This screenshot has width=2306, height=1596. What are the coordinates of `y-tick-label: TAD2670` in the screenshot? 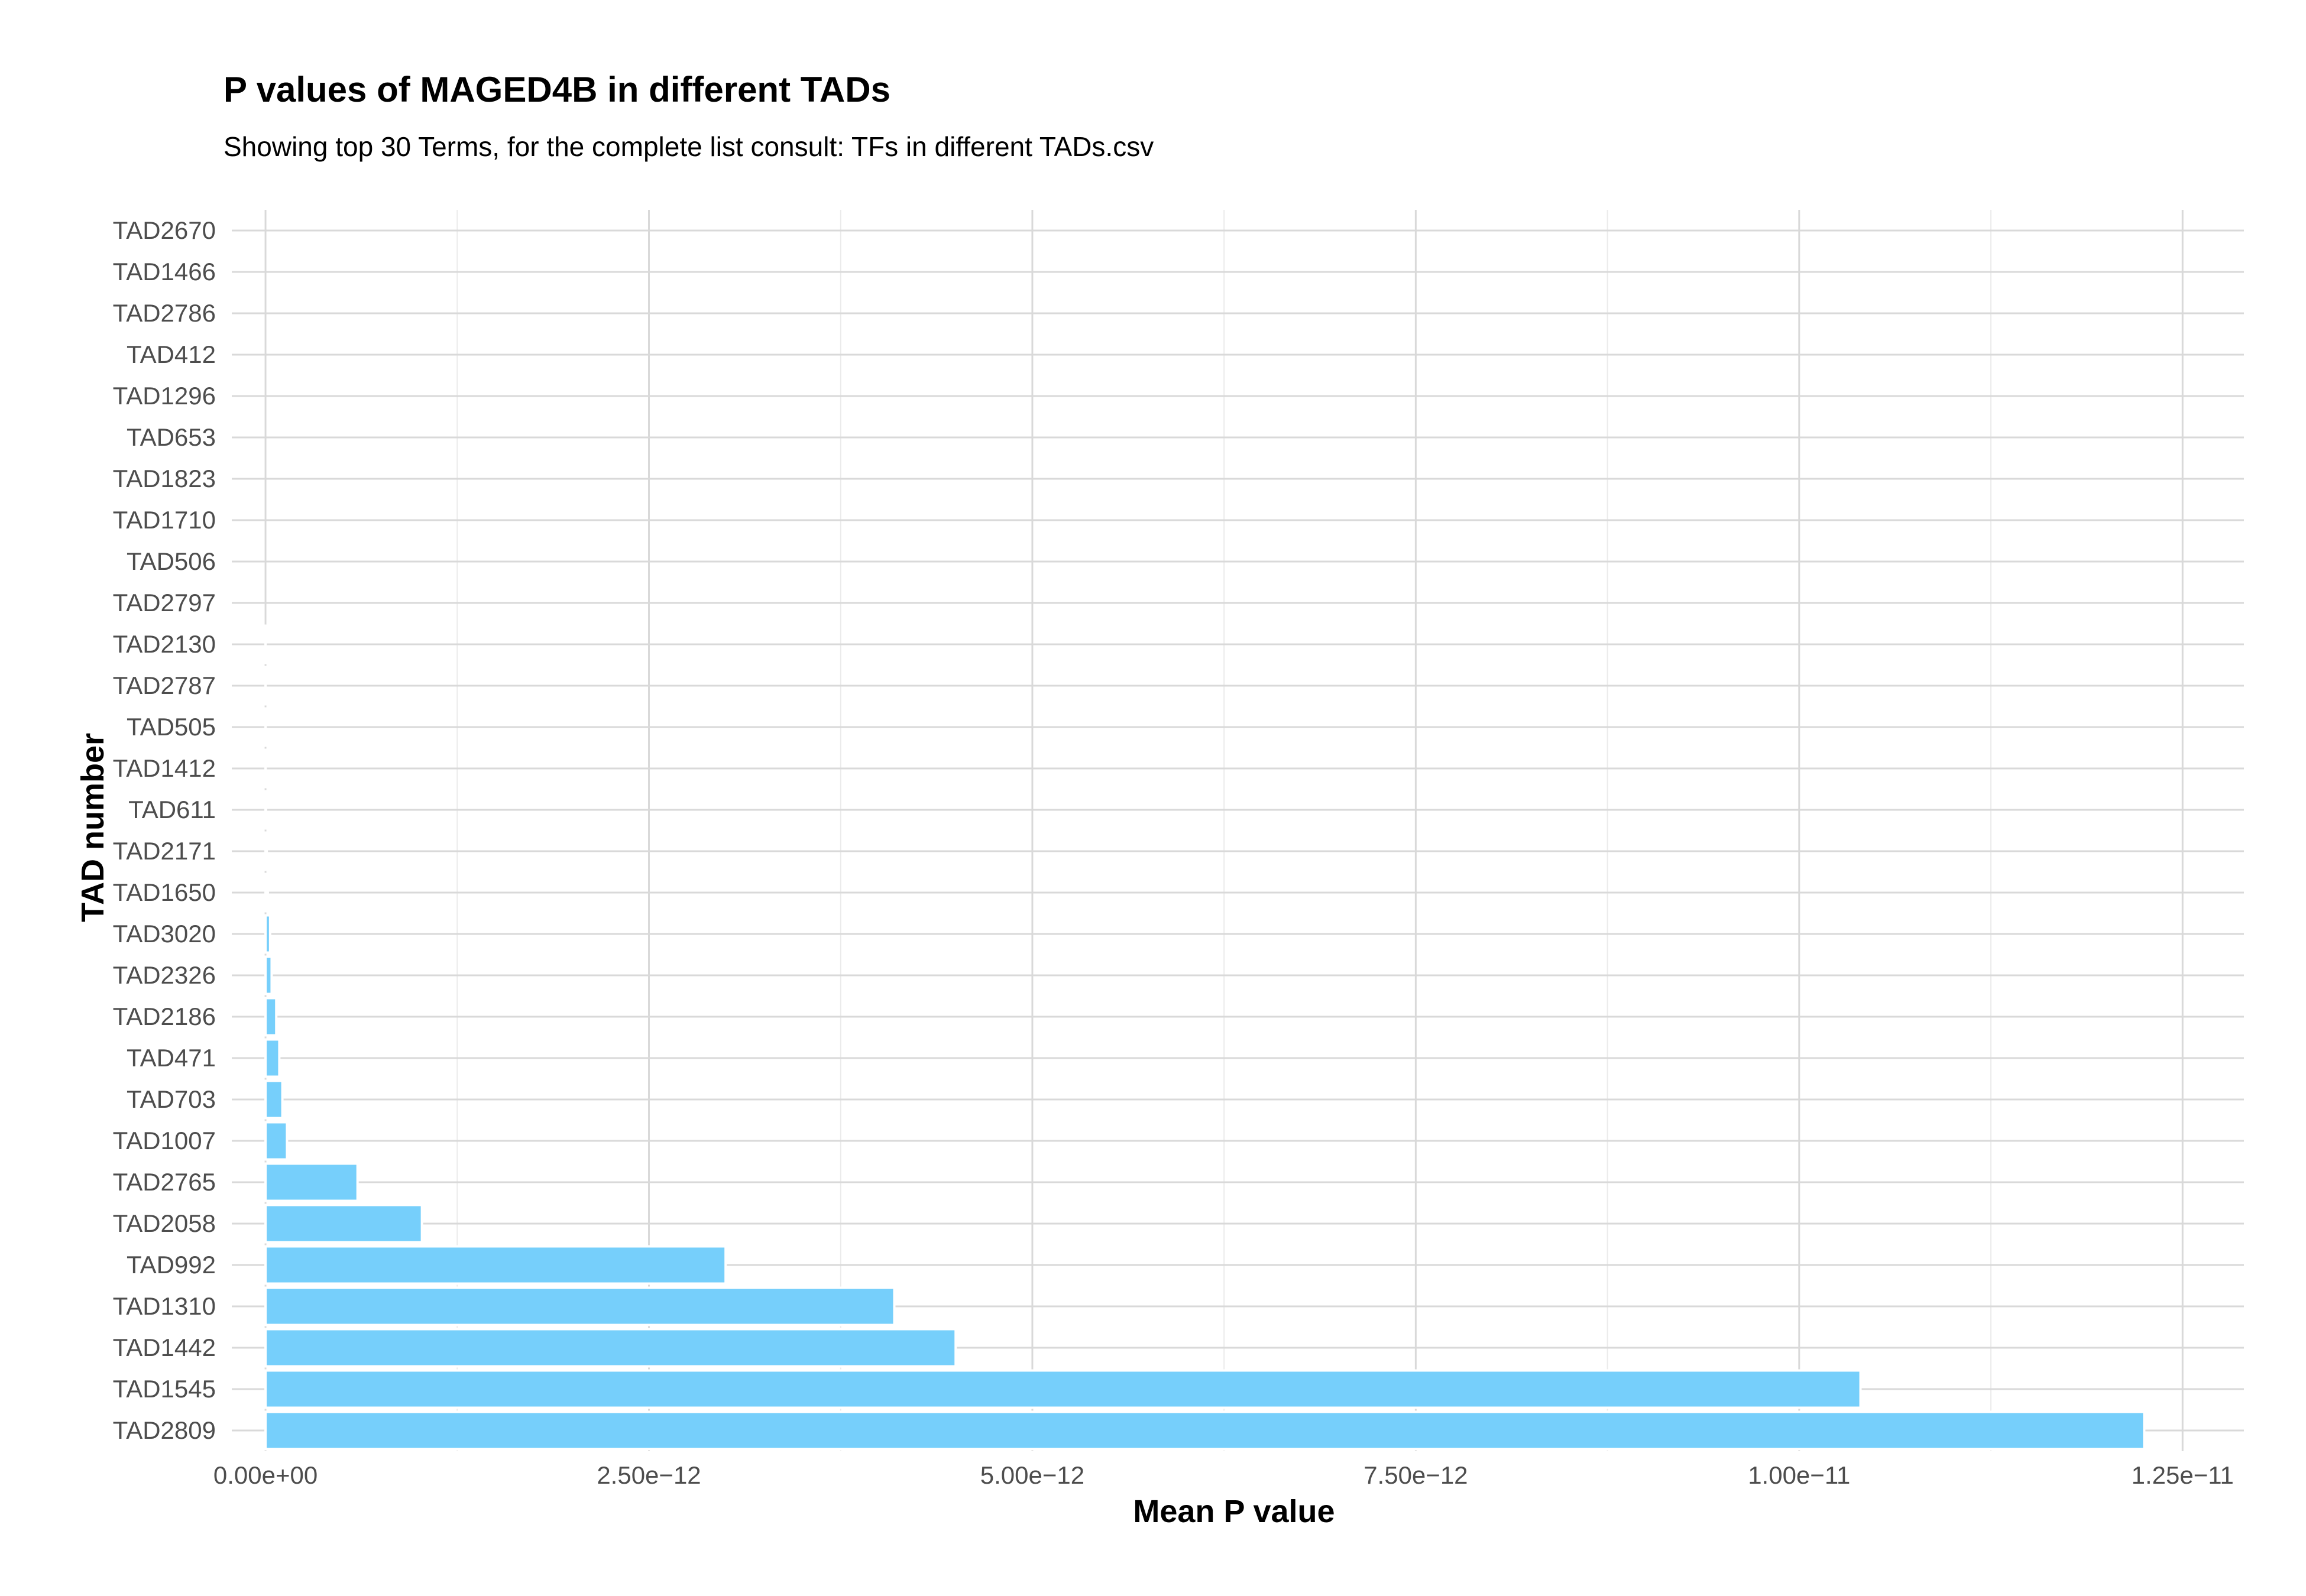 It's located at (164, 230).